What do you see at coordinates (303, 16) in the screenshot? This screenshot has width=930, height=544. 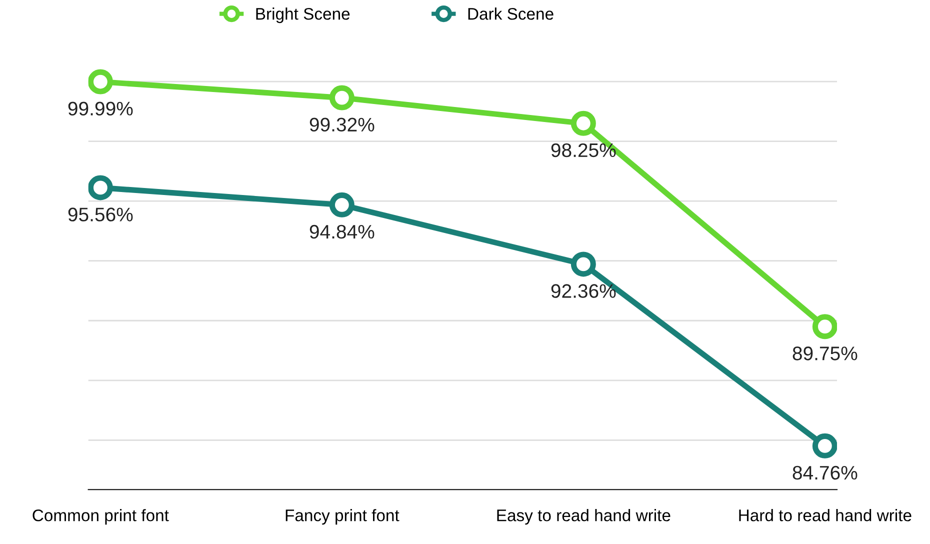 I see `legend-label: Bright Scene` at bounding box center [303, 16].